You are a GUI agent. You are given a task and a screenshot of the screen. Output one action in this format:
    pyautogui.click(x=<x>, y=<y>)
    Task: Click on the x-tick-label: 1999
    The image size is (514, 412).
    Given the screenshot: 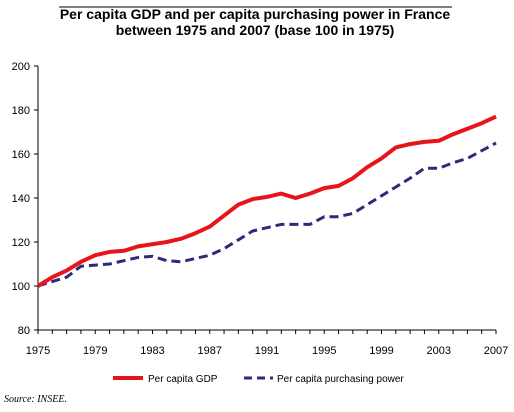 What is the action you would take?
    pyautogui.click(x=381, y=351)
    